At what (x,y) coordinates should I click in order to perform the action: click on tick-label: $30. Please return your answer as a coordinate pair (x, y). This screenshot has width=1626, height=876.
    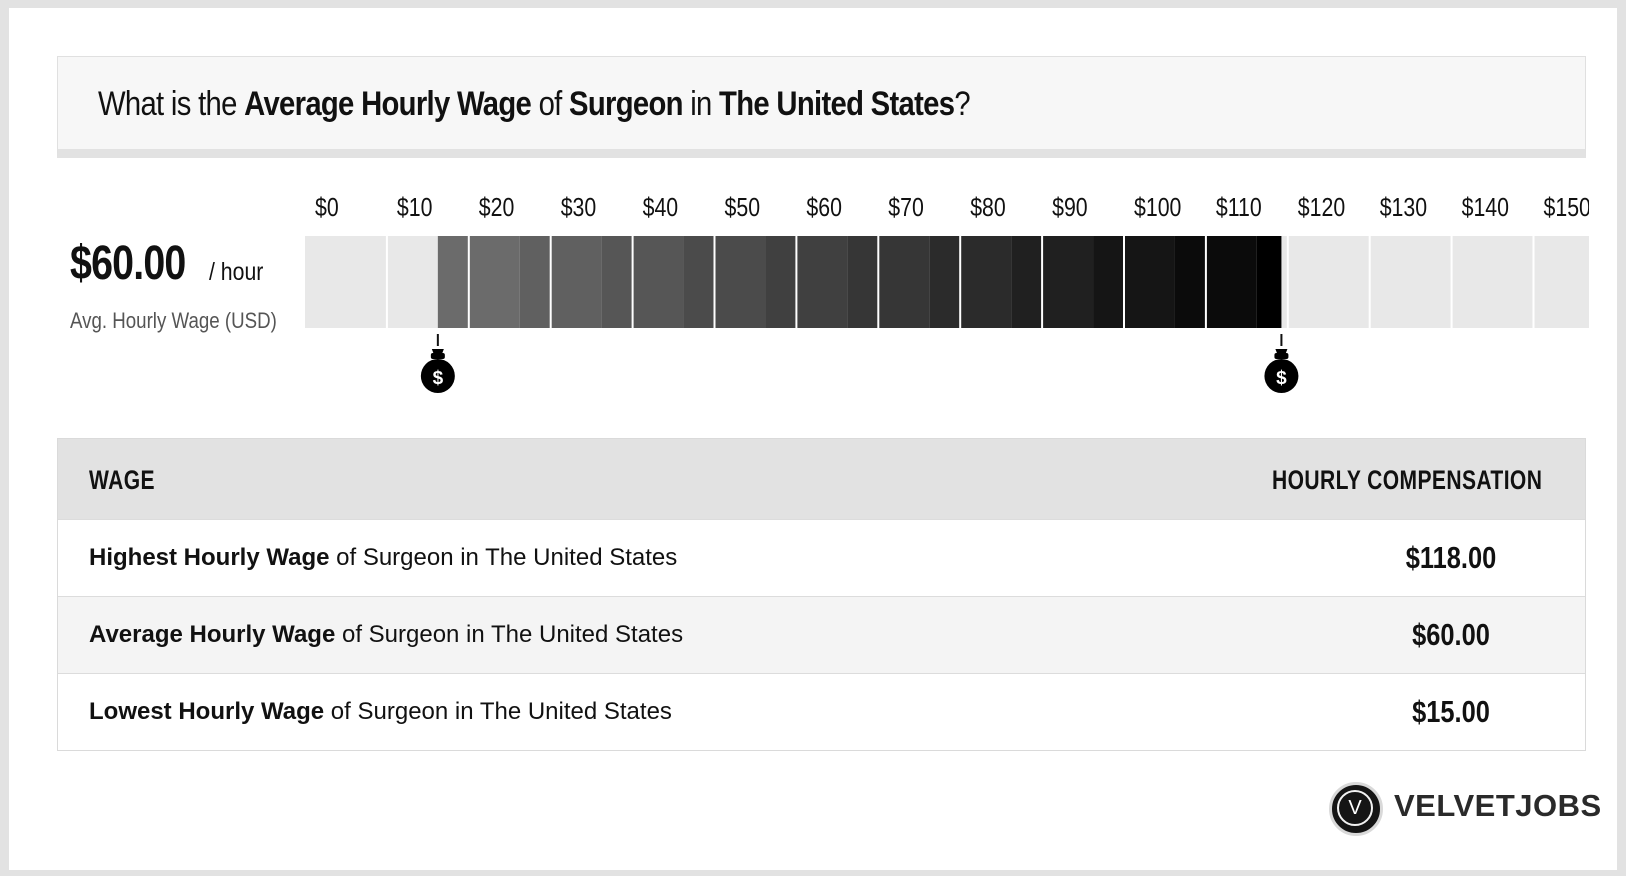
    Looking at the image, I should click on (579, 208).